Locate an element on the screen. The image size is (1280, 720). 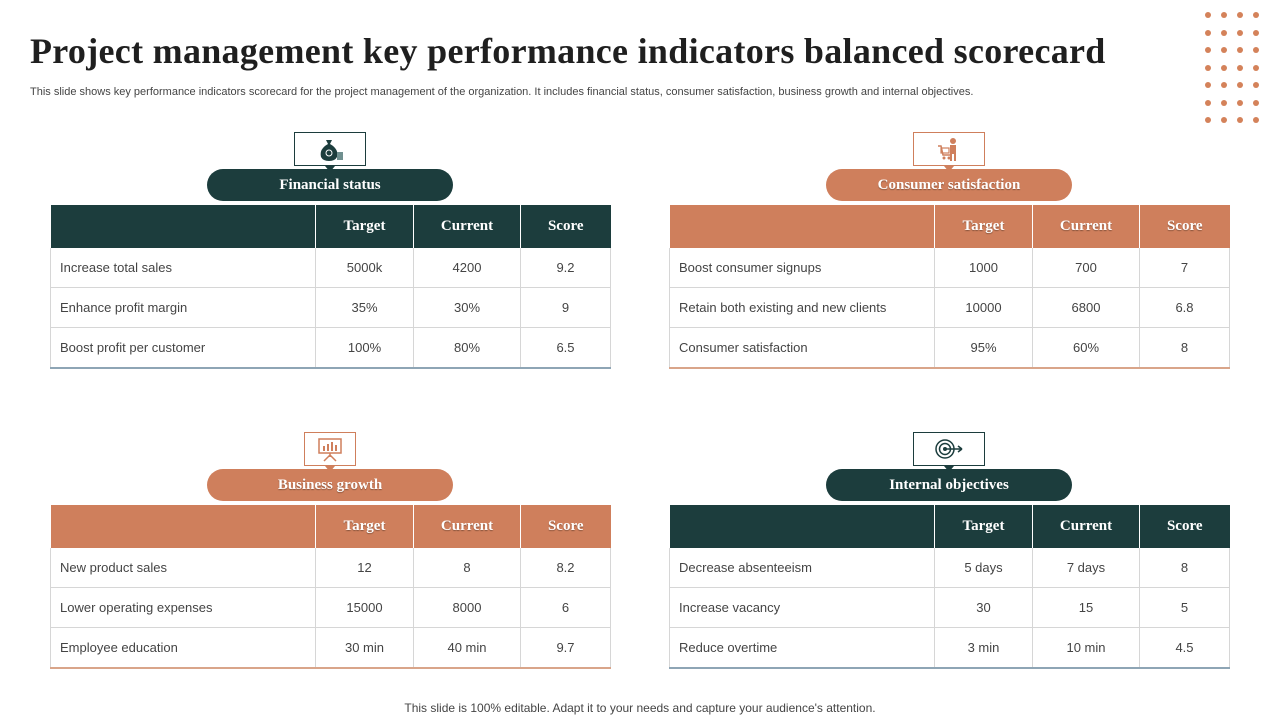
current-cell: 10 min is located at coordinates (1086, 648).